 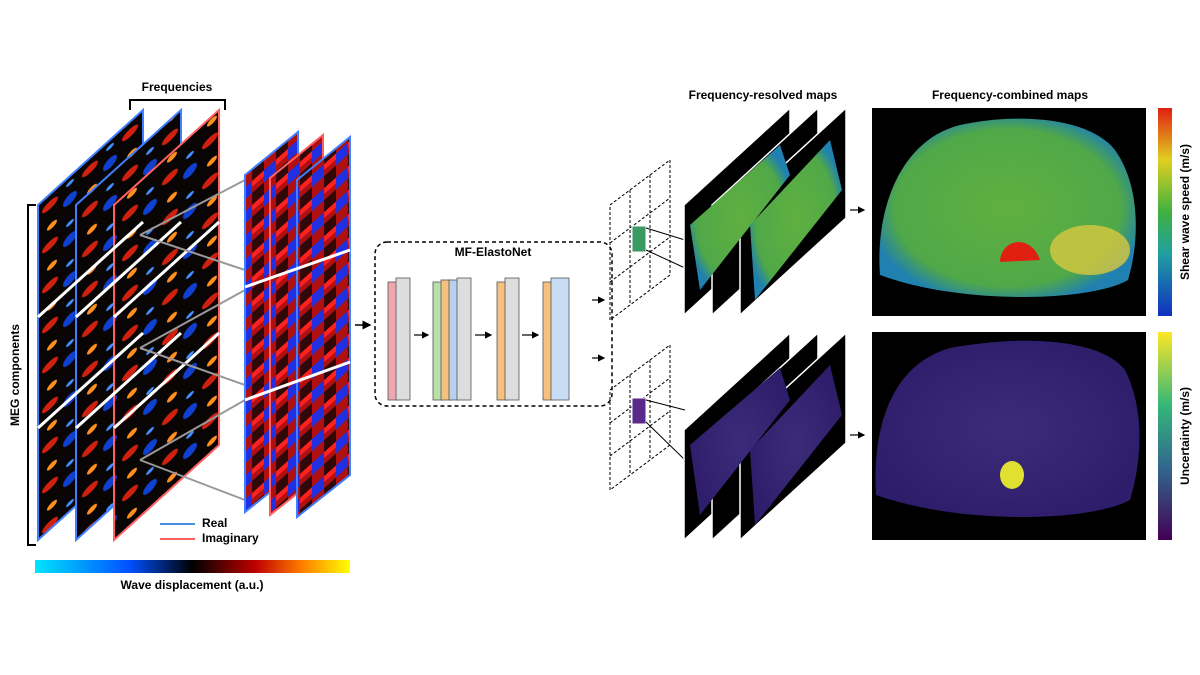 I want to click on grid-top, so click(x=640, y=240).